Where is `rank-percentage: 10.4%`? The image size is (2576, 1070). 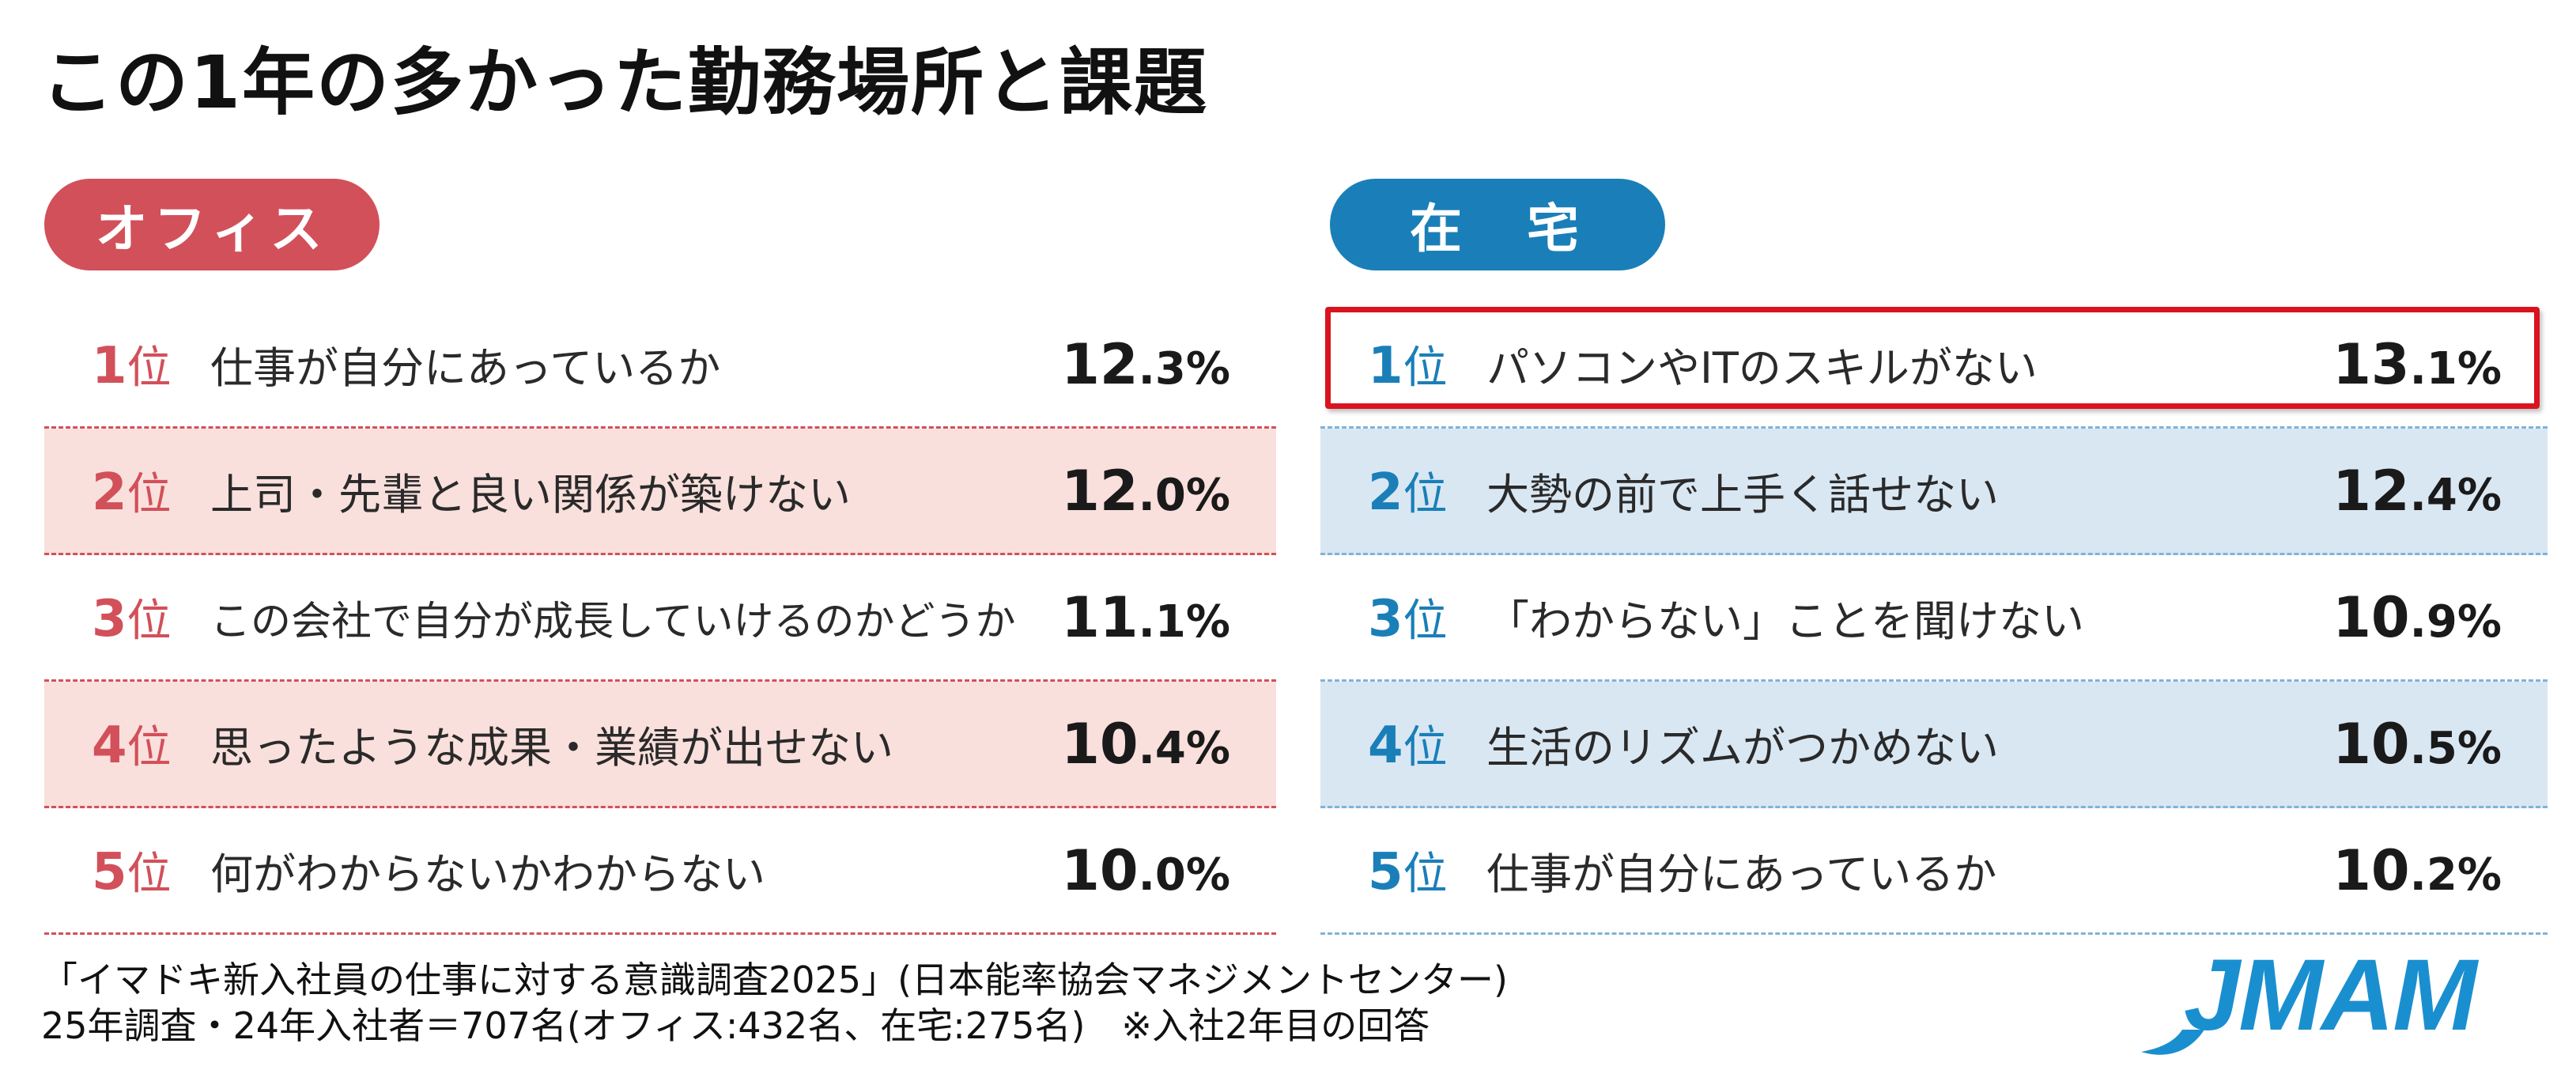 rank-percentage: 10.4% is located at coordinates (1145, 744).